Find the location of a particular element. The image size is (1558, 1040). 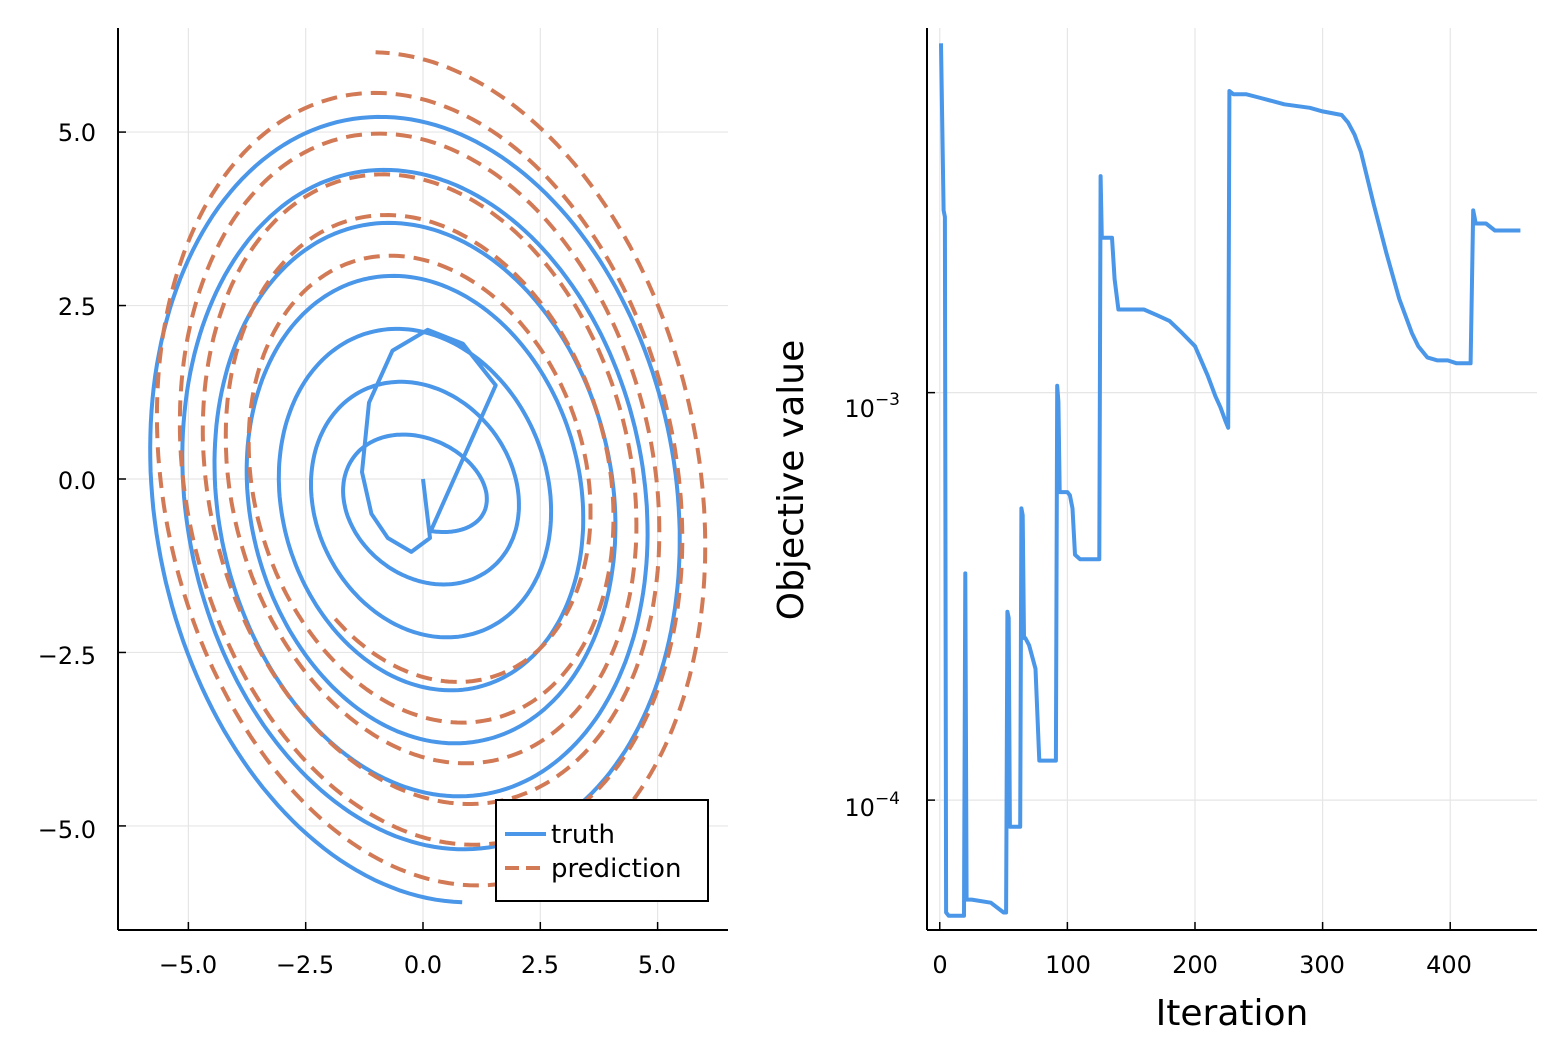

phase-plot-y-tick-label: −2.5 is located at coordinates (67, 656).